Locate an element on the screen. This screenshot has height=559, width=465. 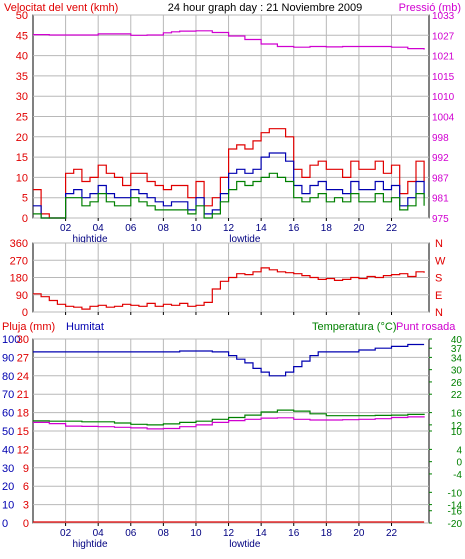
wind-direction-tick-label: 360 is located at coordinates (19, 244).